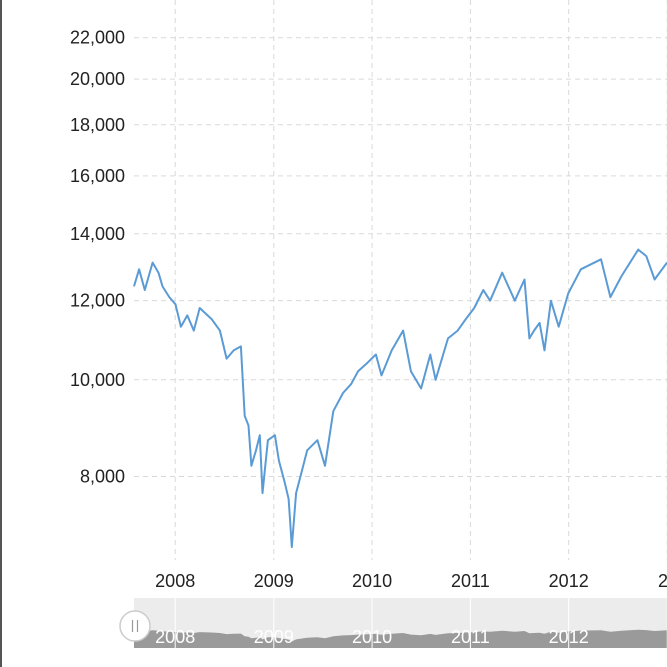 The height and width of the screenshot is (667, 667). I want to click on navigator-area, so click(400, 638).